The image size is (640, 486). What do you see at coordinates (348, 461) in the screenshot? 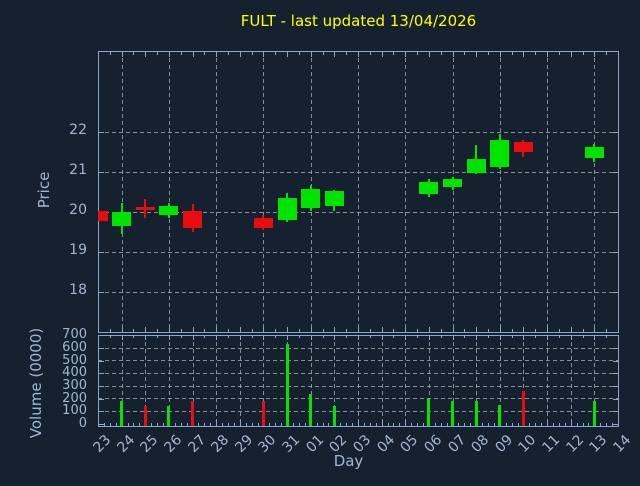
I see `x-axis-label: Day` at bounding box center [348, 461].